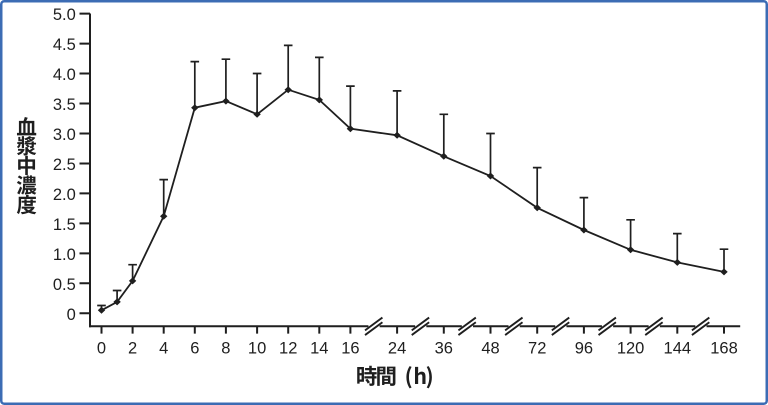 The image size is (768, 405). I want to click on svg-text: 16, so click(350, 348).